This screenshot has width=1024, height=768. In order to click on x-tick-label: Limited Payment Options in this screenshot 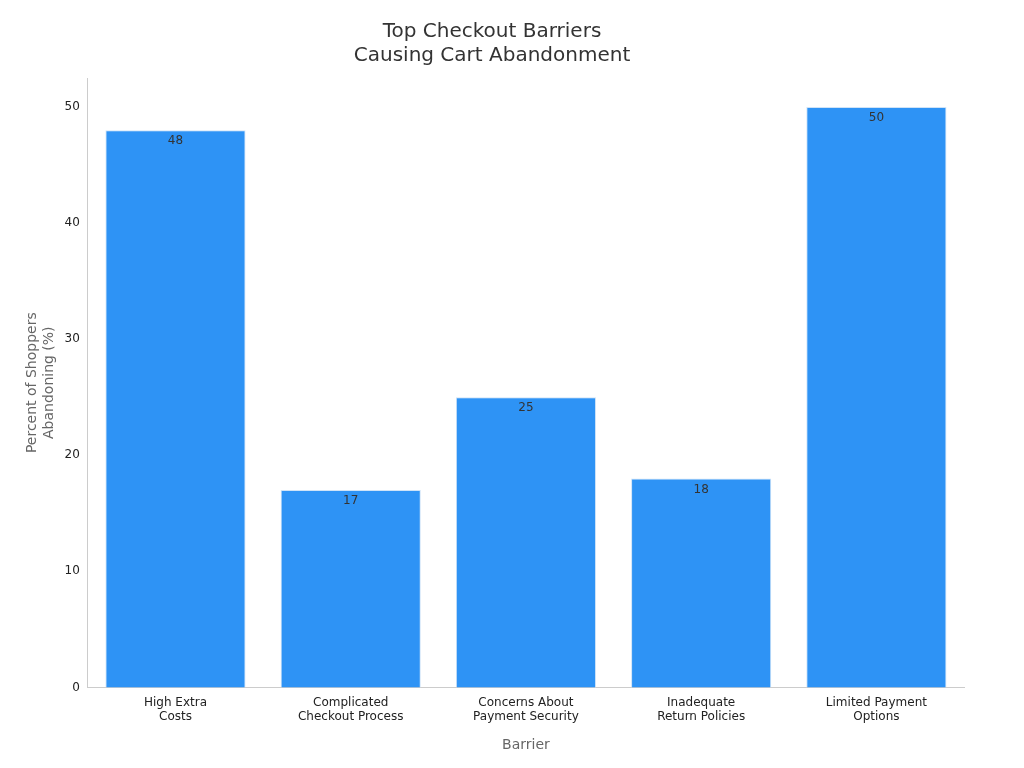, I will do `click(876, 709)`.